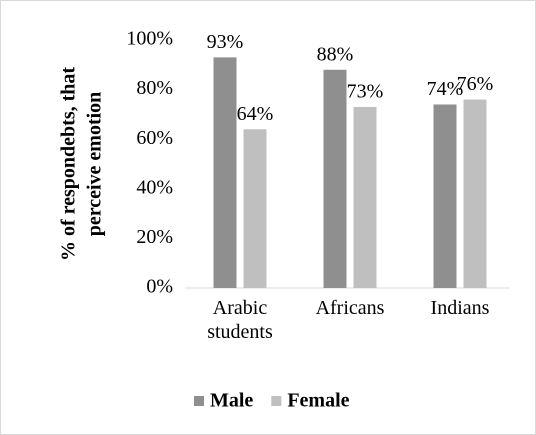  What do you see at coordinates (240, 320) in the screenshot?
I see `x-tick-label: Arabic students` at bounding box center [240, 320].